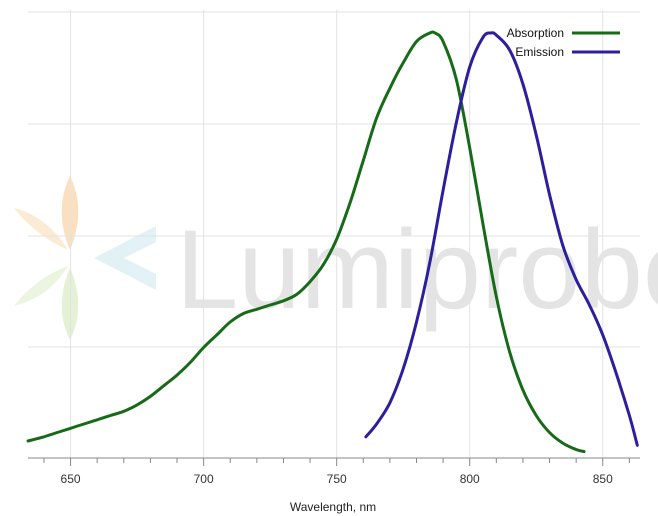 The width and height of the screenshot is (658, 516). What do you see at coordinates (41, 286) in the screenshot?
I see `logo-petal-green-left` at bounding box center [41, 286].